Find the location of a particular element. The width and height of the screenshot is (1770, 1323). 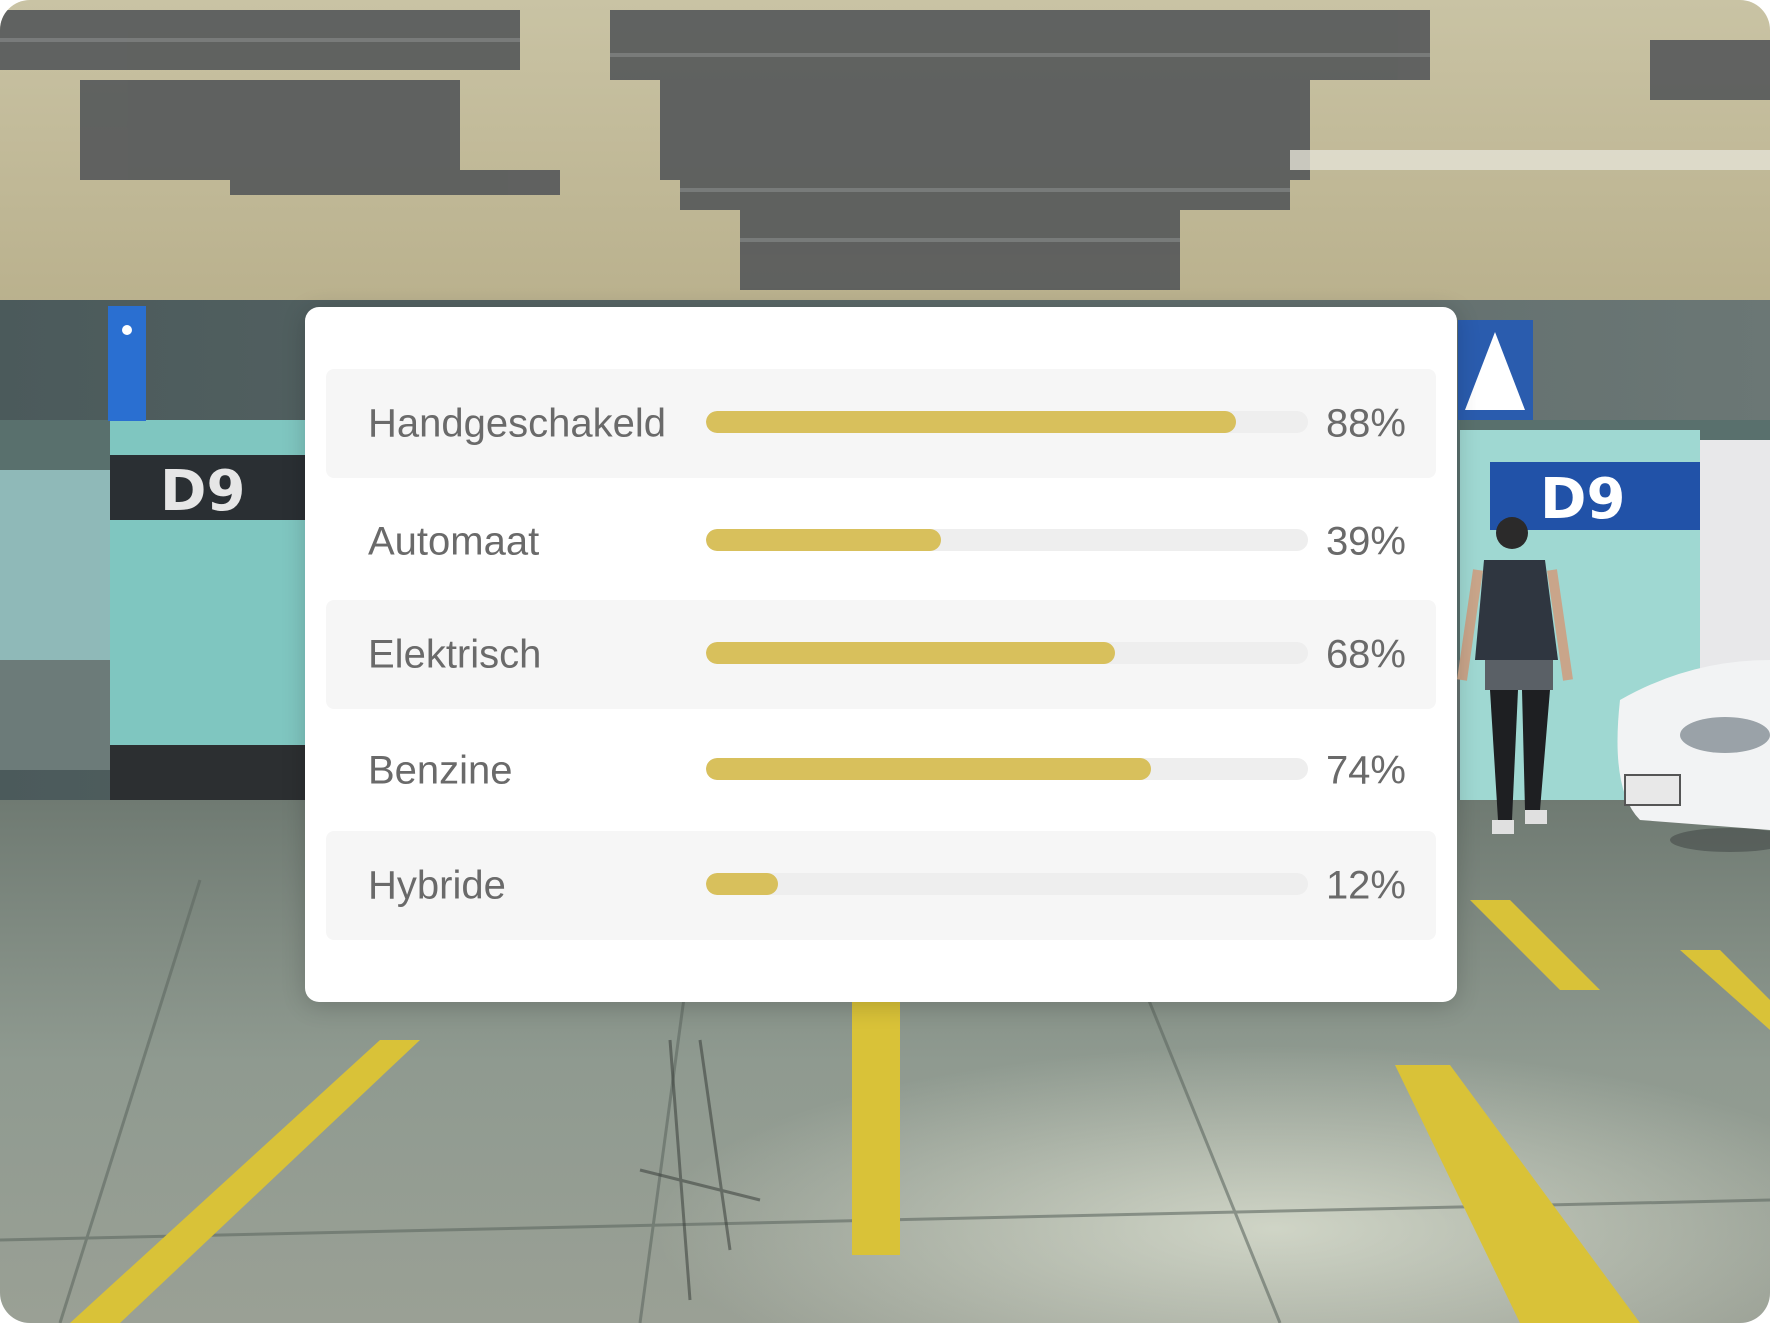

stat-label: Automaat is located at coordinates (454, 541).